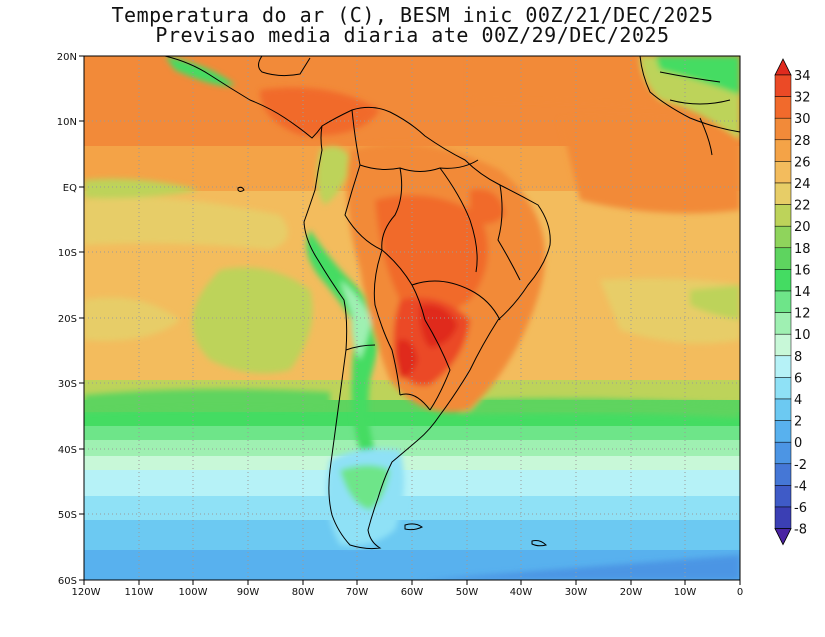 The image size is (825, 637). Describe the element at coordinates (800, 508) in the screenshot. I see `colorbar-label: -6` at that location.